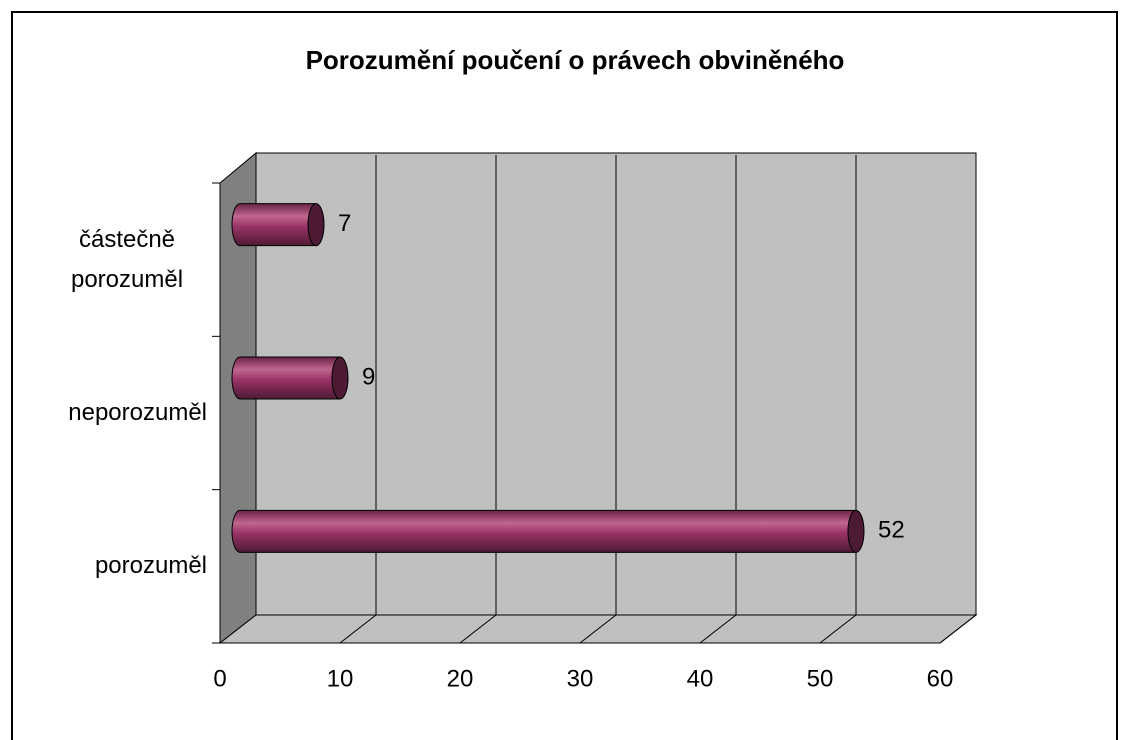 The height and width of the screenshot is (740, 1122). What do you see at coordinates (368, 376) in the screenshot?
I see `data-label: 9` at bounding box center [368, 376].